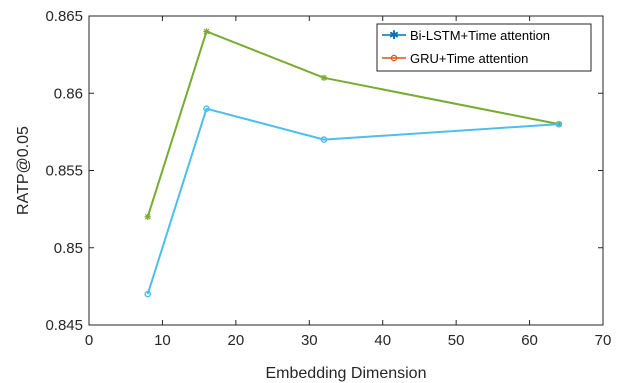 This screenshot has height=383, width=621. What do you see at coordinates (469, 58) in the screenshot?
I see `legend-label-gru: GRU+Time attention` at bounding box center [469, 58].